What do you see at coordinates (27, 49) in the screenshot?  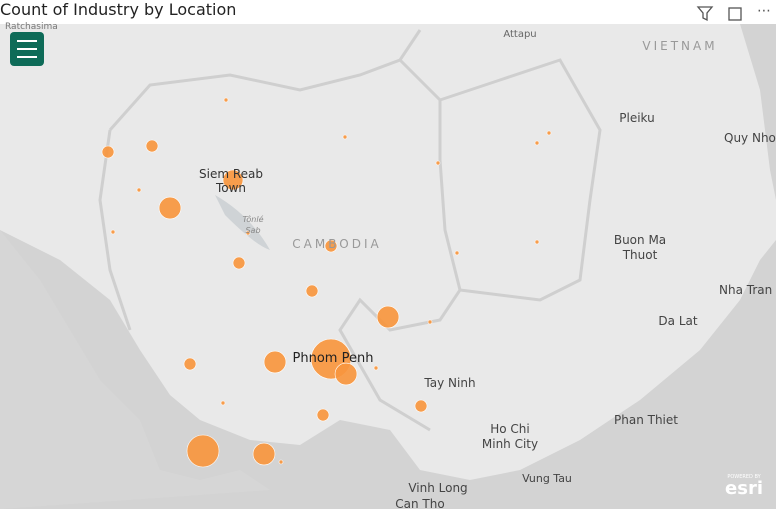 I see `menu-icon` at bounding box center [27, 49].